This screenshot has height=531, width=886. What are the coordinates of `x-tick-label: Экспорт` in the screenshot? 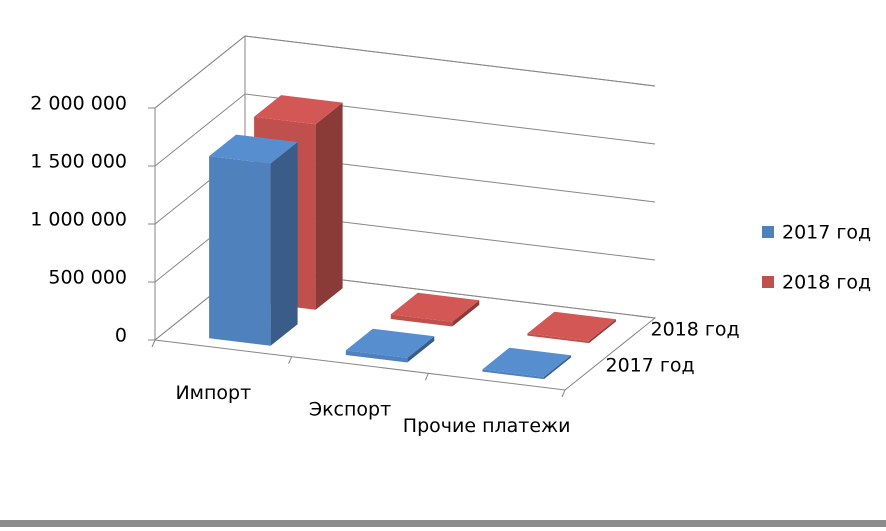 It's located at (350, 410).